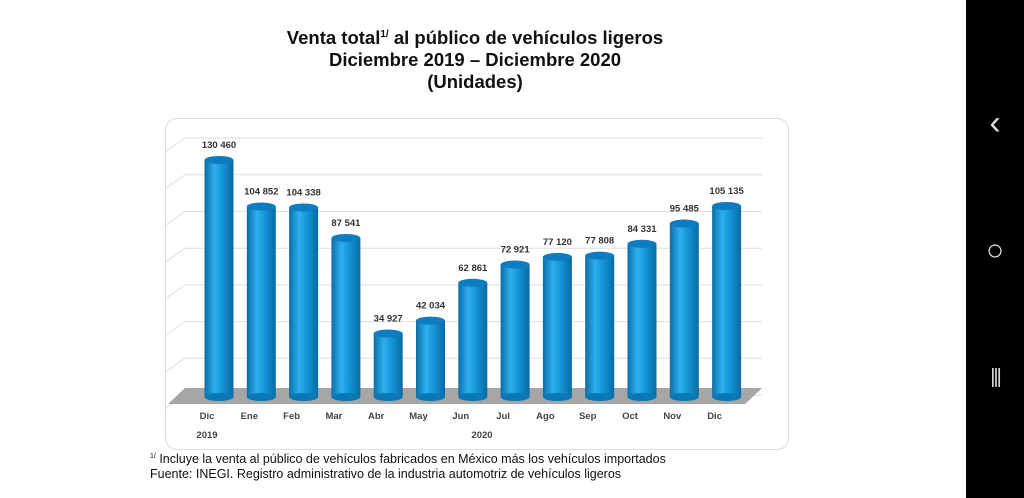  I want to click on data-label: 34 927, so click(388, 319).